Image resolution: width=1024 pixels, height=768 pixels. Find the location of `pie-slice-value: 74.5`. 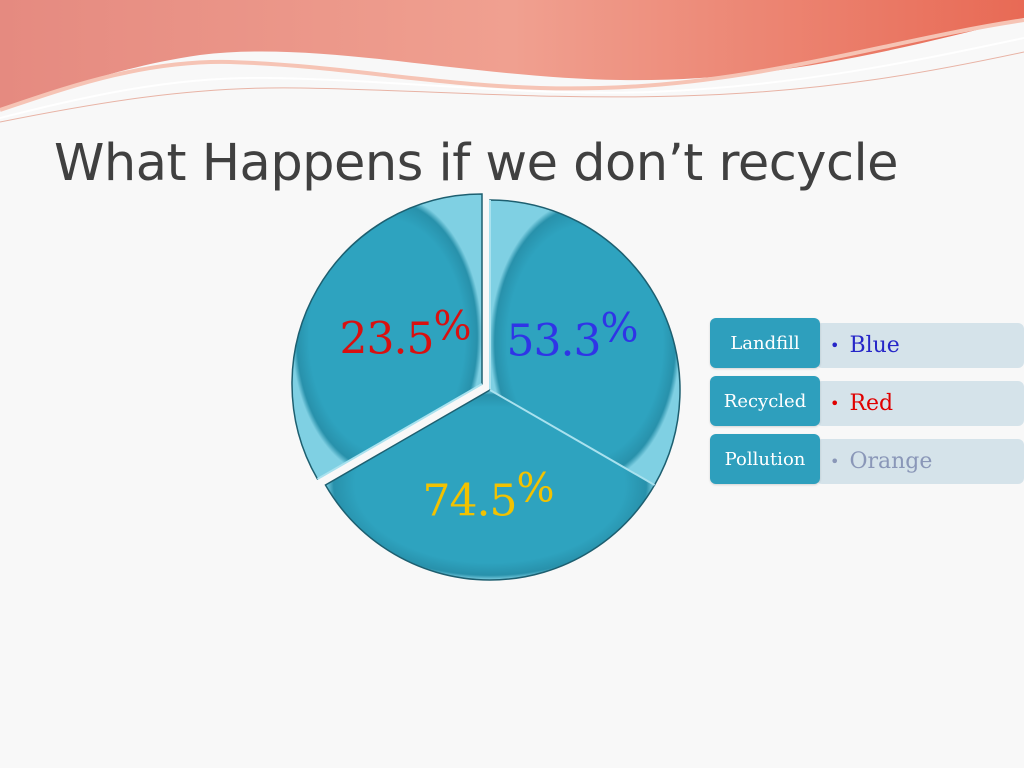

pie-slice-value: 74.5 is located at coordinates (470, 501).